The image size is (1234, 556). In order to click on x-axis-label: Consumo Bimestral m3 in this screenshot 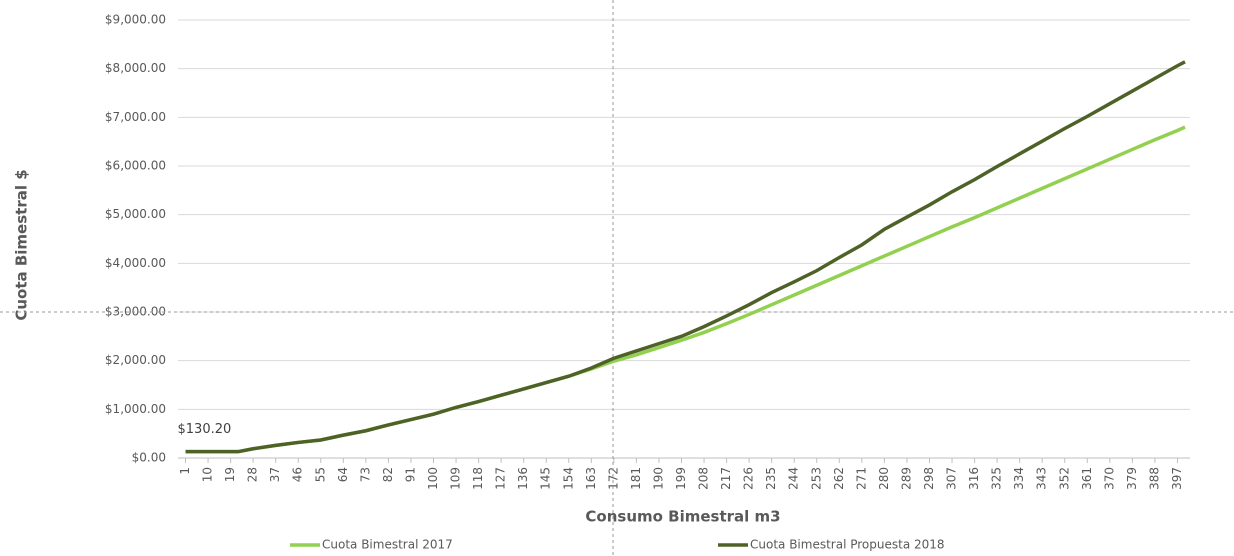, I will do `click(682, 517)`.